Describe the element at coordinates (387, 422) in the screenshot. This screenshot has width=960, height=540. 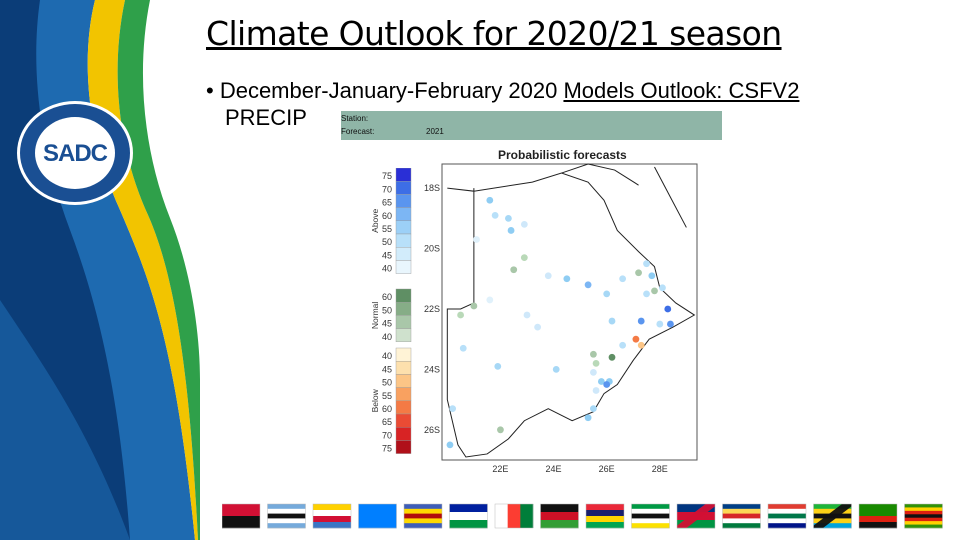
I see `legend-tick: 65` at that location.